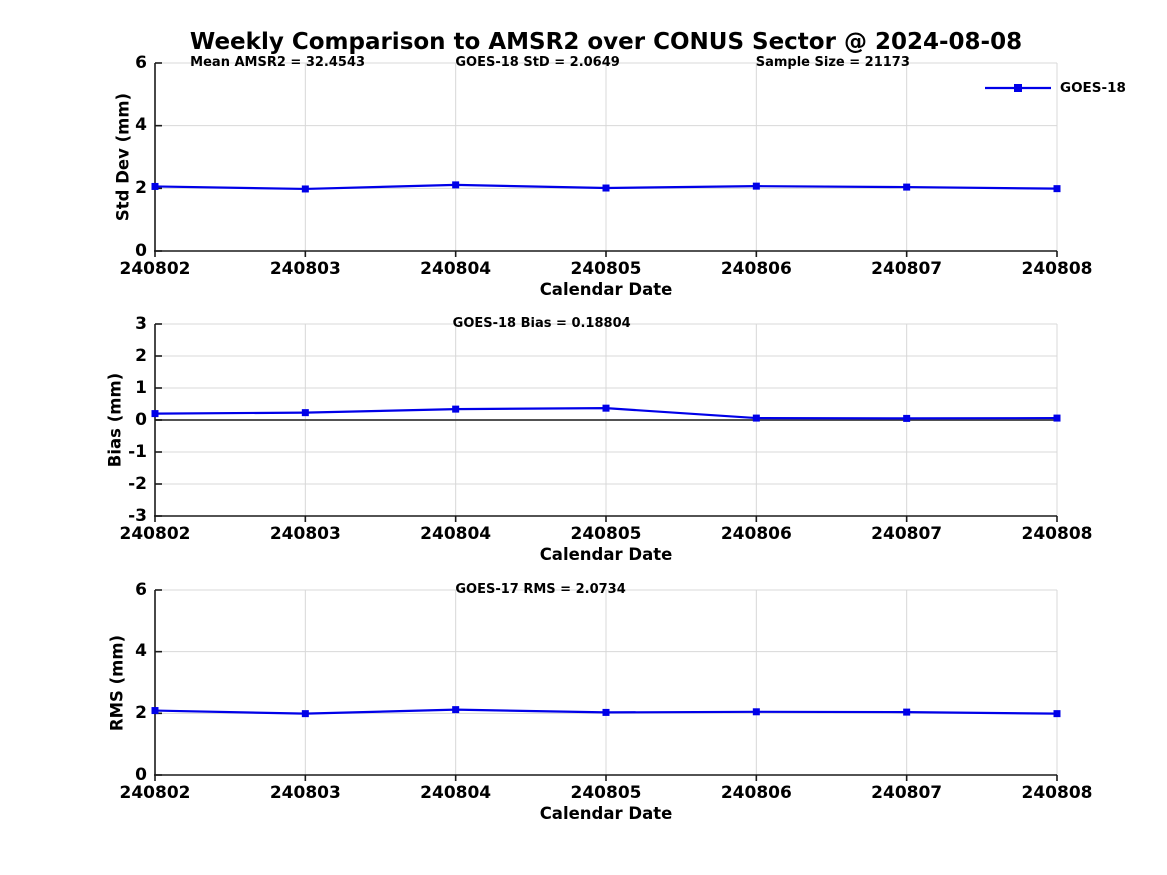 The width and height of the screenshot is (1167, 875). I want to click on bias-xaxis-title: Calendar Date, so click(606, 554).